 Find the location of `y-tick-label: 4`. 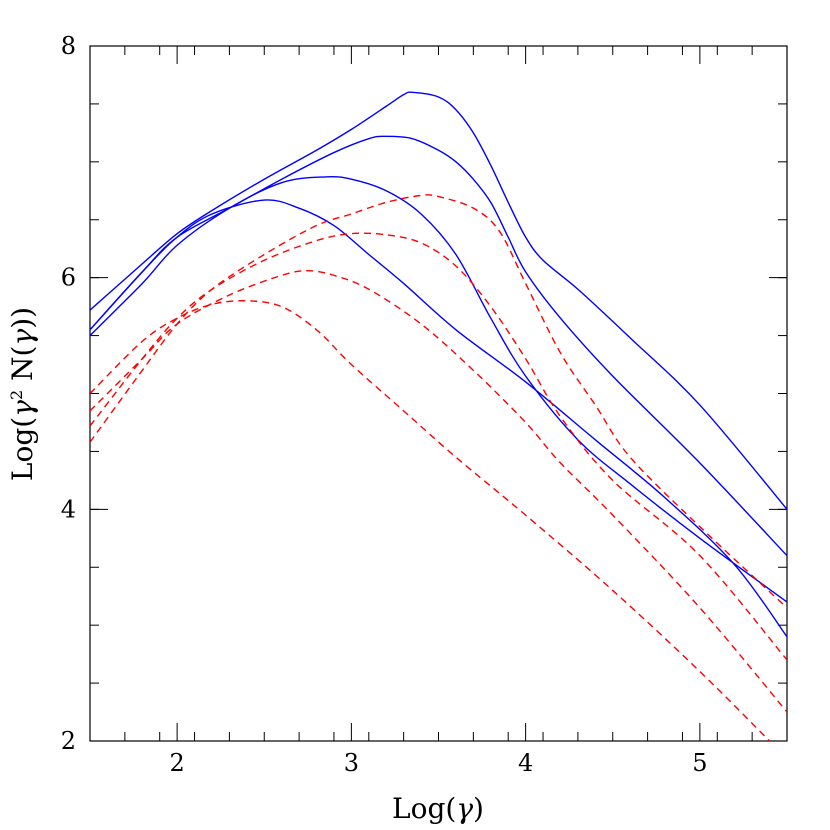

y-tick-label: 4 is located at coordinates (68, 509).